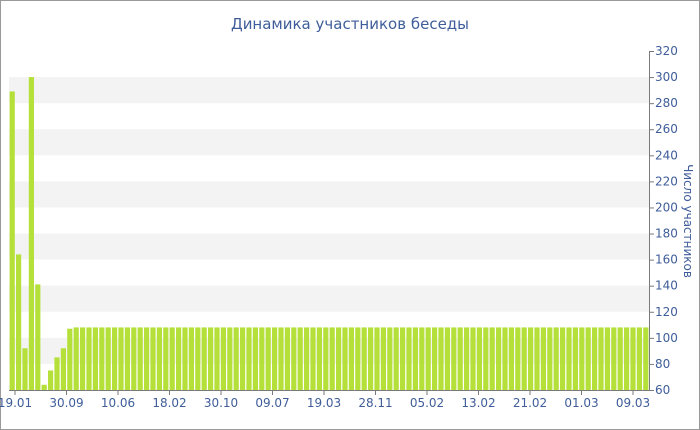 This screenshot has height=430, width=700. Describe the element at coordinates (169, 403) in the screenshot. I see `x-tick-label: 18.02` at that location.